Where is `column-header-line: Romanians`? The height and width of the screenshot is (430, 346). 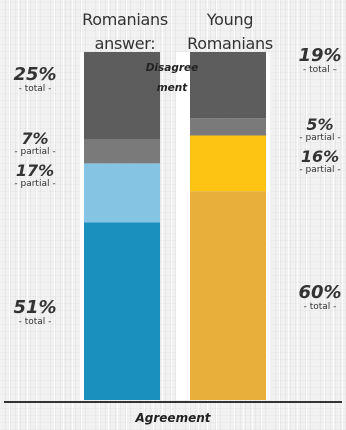
column-header-line: Romanians is located at coordinates (125, 19).